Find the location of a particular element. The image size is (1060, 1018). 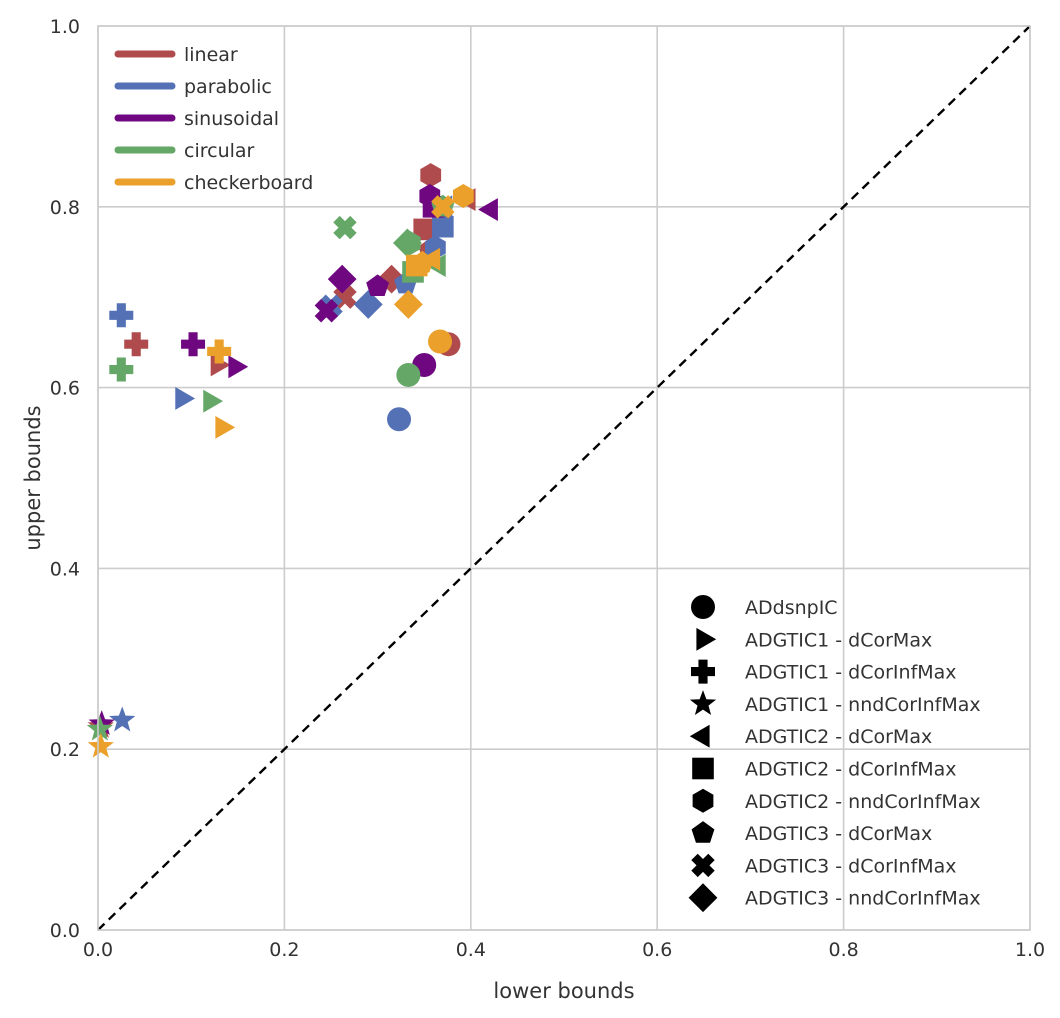

point-checkerboard-pentagon is located at coordinates (422, 261).